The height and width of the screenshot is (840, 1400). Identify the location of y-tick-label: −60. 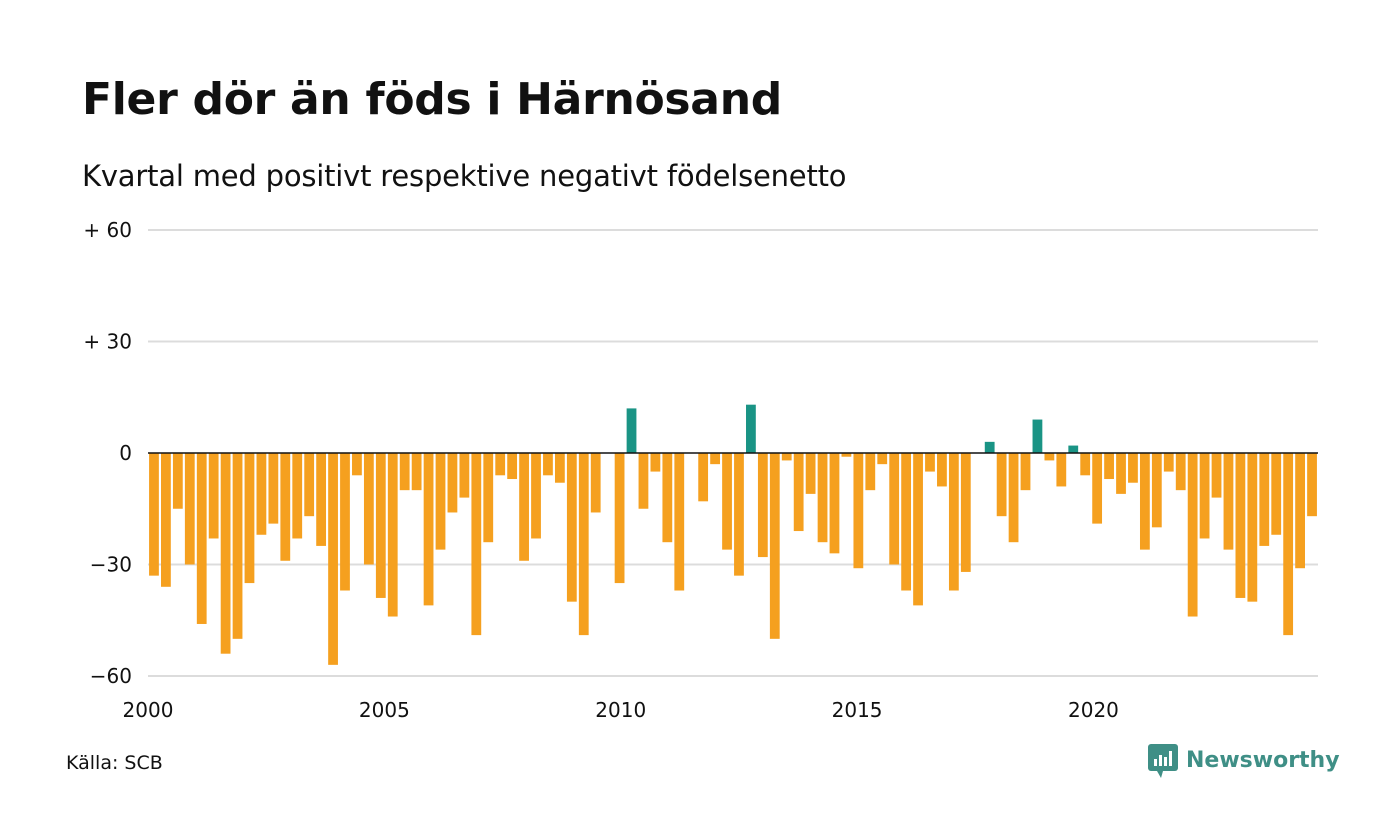
(111, 676).